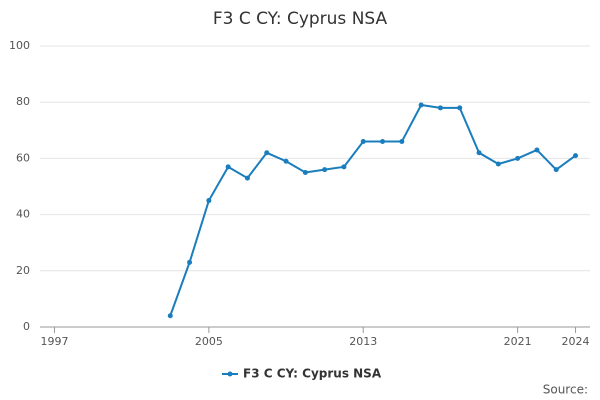  I want to click on x-tick-label: 2005, so click(209, 341).